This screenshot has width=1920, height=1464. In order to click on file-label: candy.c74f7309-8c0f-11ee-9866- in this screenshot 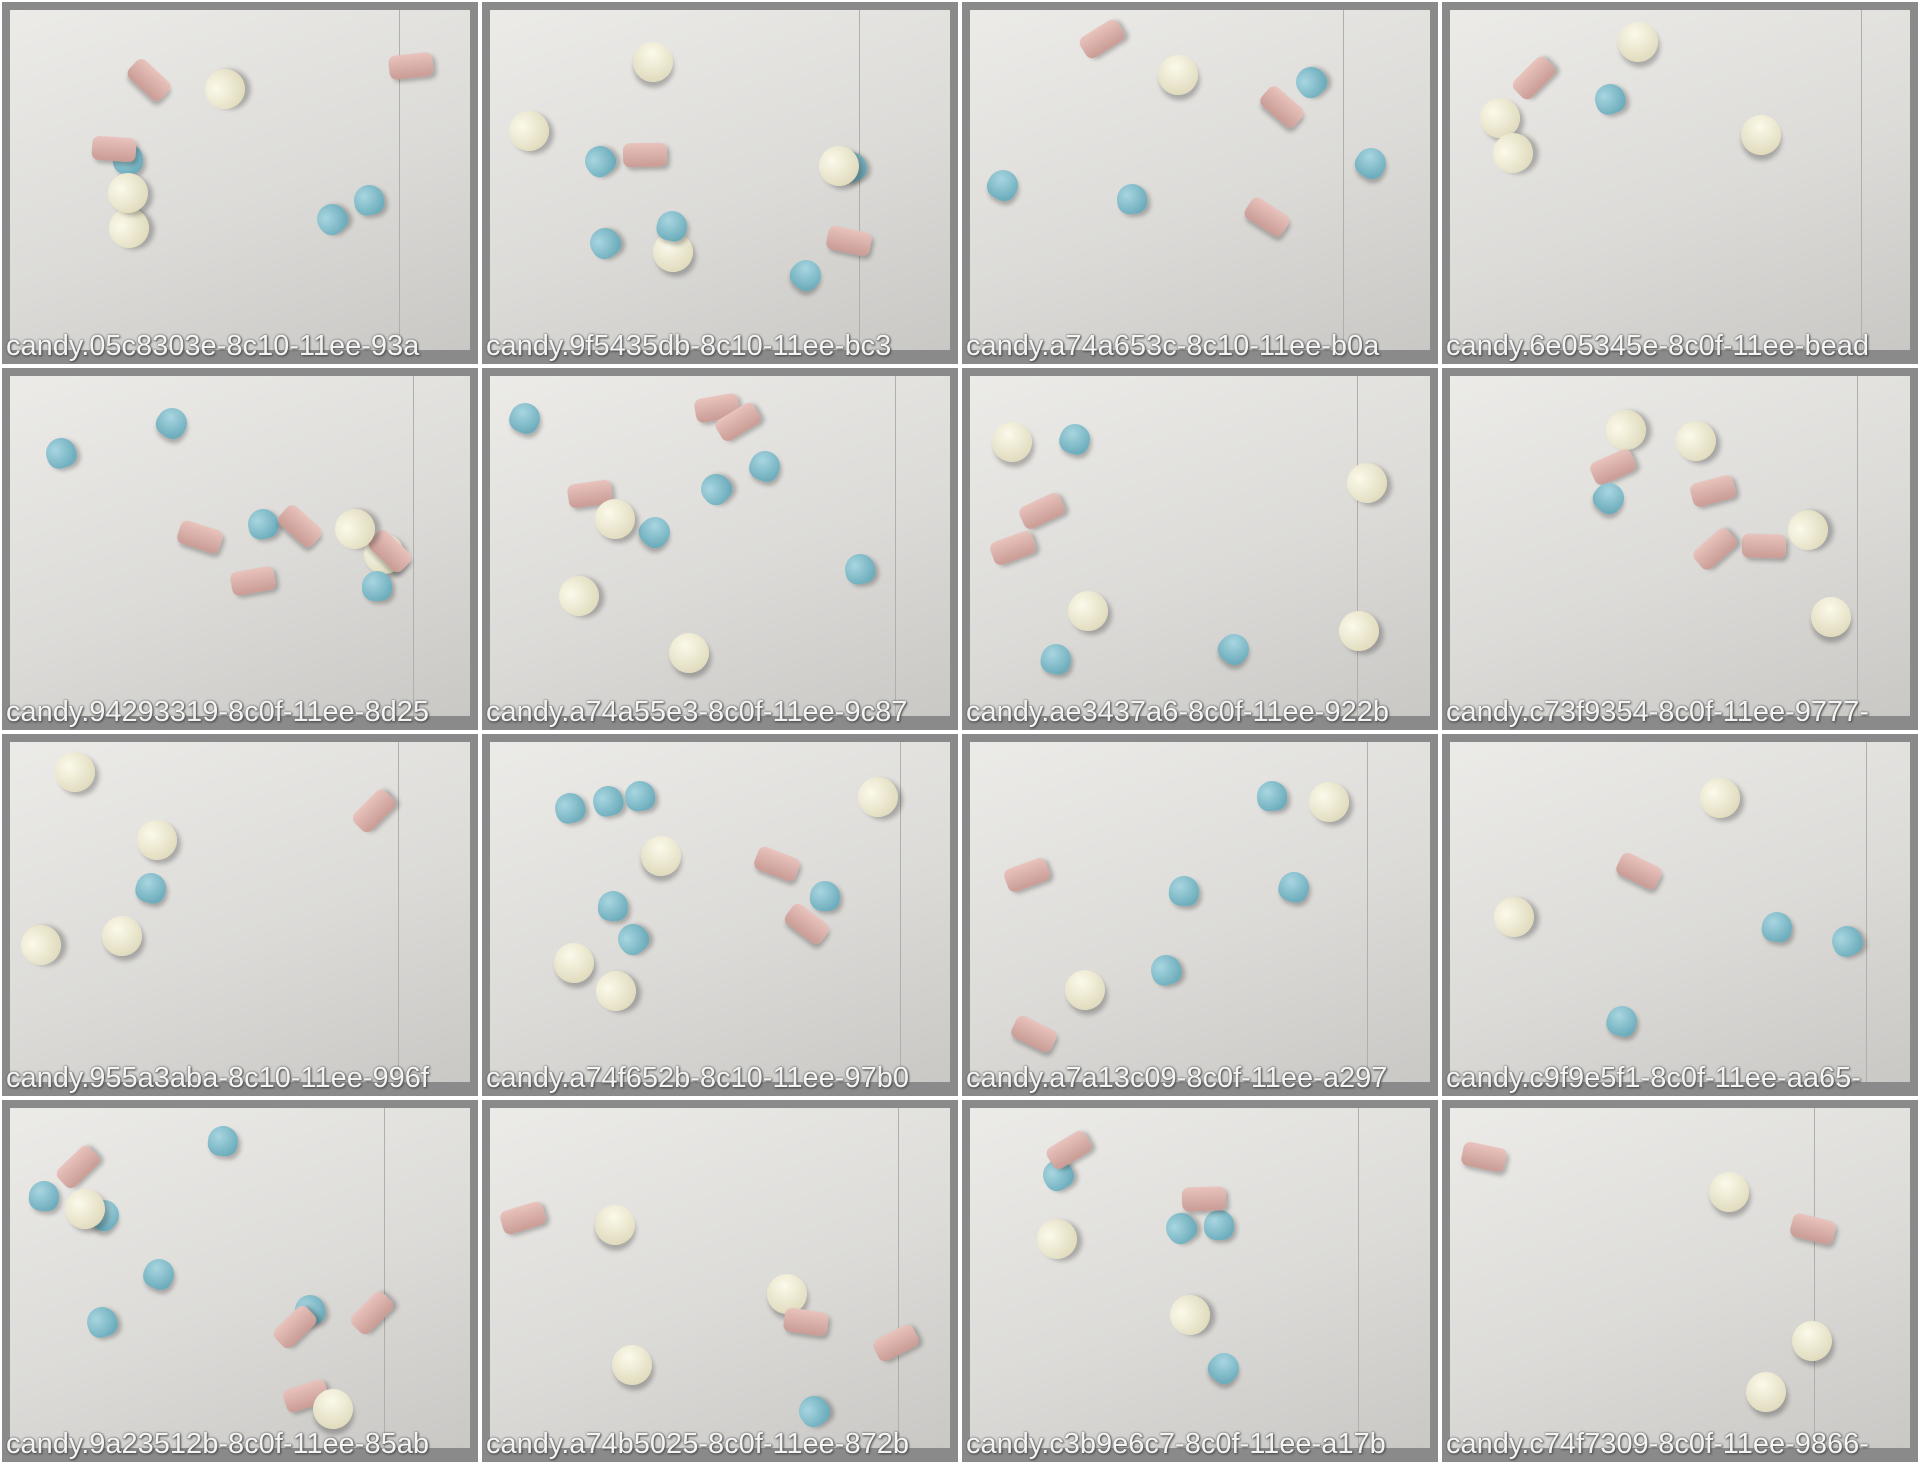, I will do `click(1657, 1444)`.